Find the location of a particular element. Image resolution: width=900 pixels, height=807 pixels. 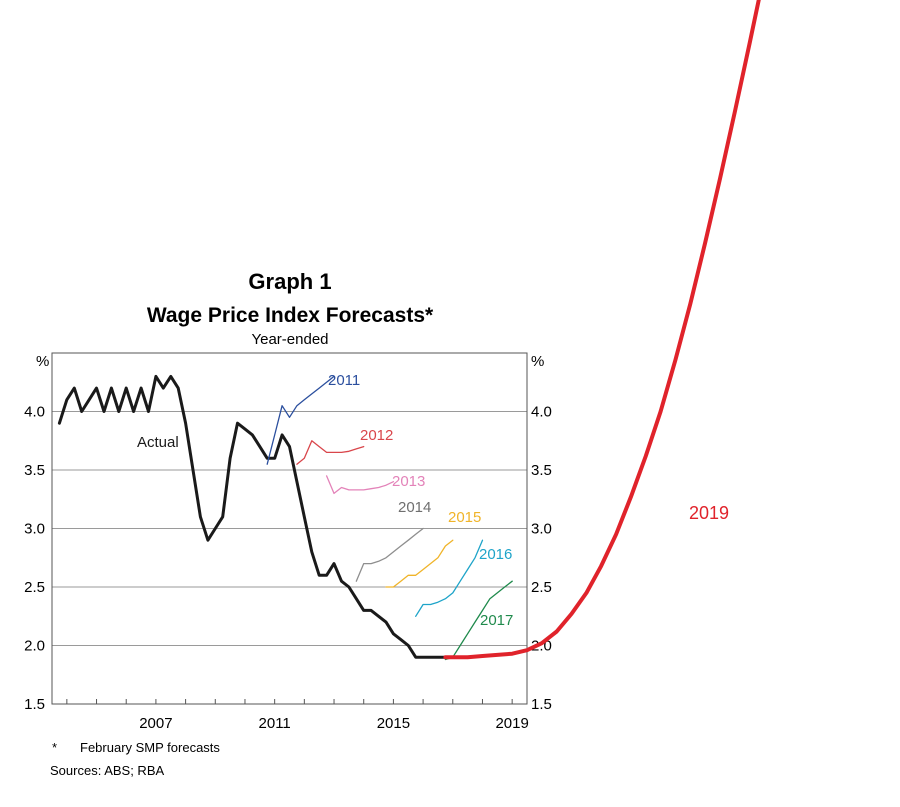

footnote-marker: * is located at coordinates (54, 747).